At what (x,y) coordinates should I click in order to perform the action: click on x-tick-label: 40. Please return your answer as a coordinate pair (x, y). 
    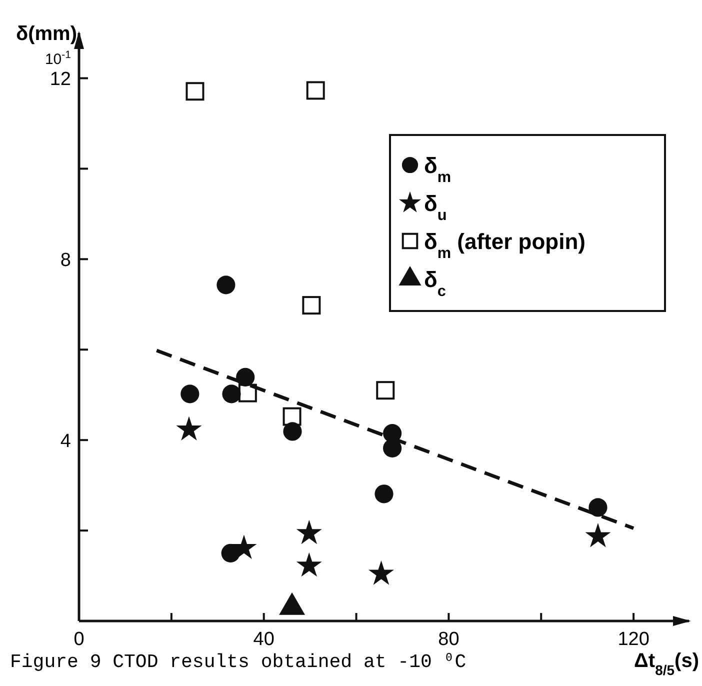
    Looking at the image, I should click on (263, 639).